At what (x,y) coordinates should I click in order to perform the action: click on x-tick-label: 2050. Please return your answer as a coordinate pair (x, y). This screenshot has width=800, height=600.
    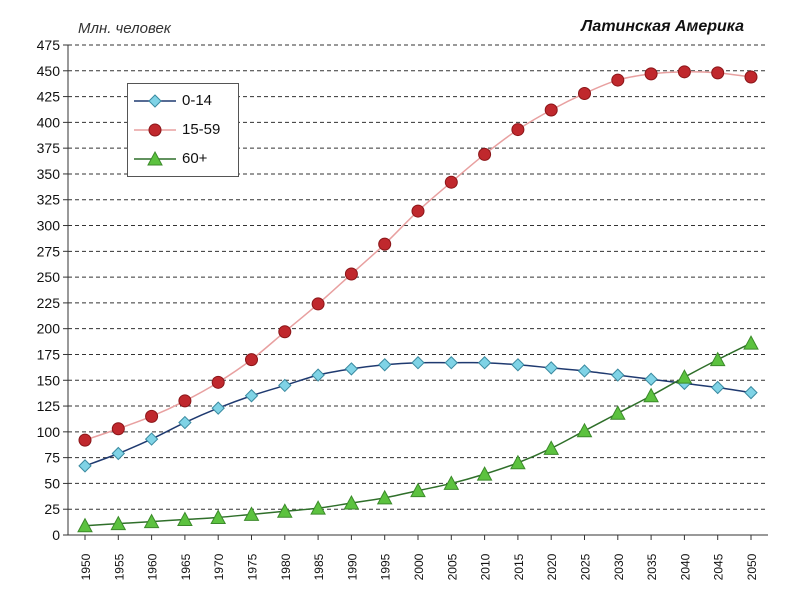
    Looking at the image, I should click on (752, 566).